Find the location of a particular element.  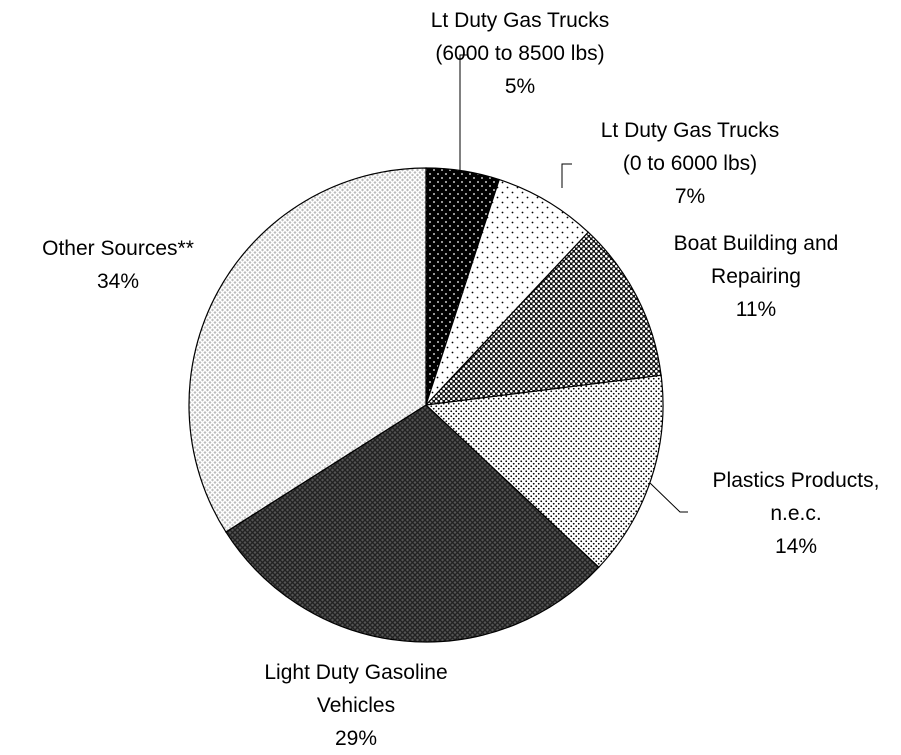

slice-label: Boat Building and Repairing 11% is located at coordinates (756, 276).